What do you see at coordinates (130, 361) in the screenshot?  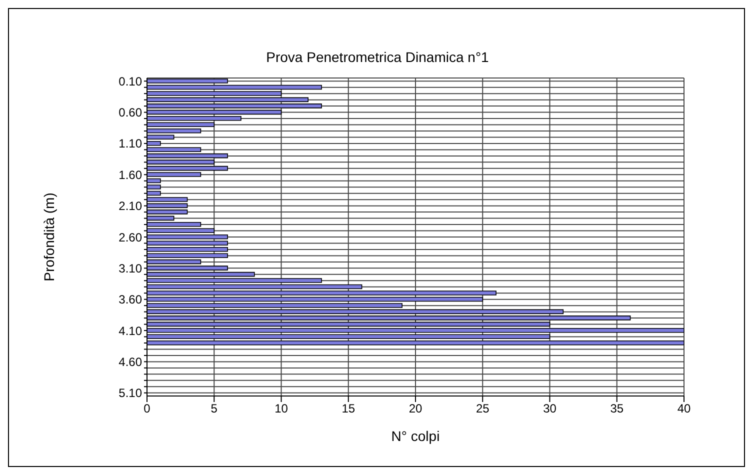 I see `y-tick-label: 4.60` at bounding box center [130, 361].